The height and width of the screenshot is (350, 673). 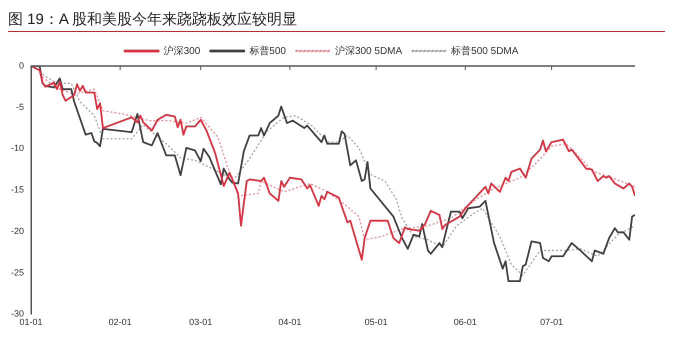 What do you see at coordinates (465, 322) in the screenshot?
I see `x-tick-label: 06-01` at bounding box center [465, 322].